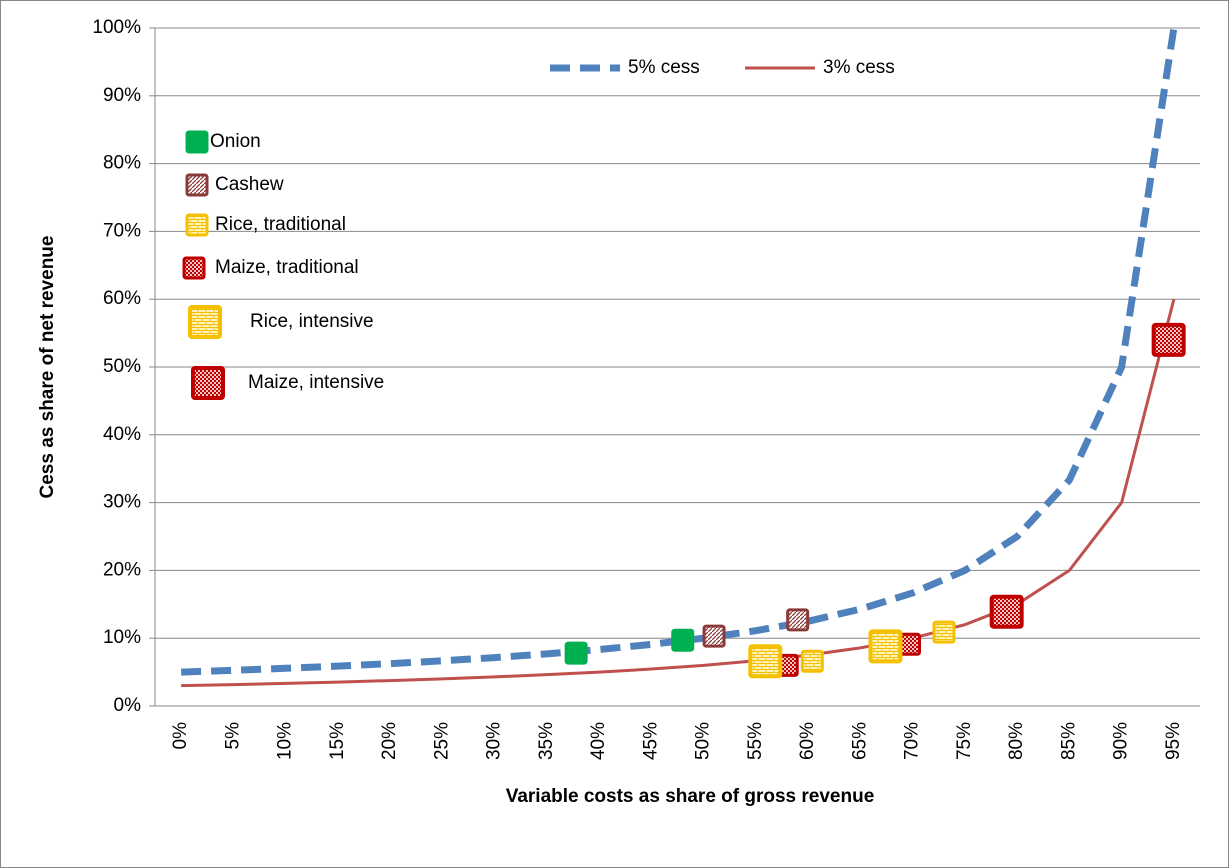 This screenshot has height=868, width=1229. Describe the element at coordinates (122, 230) in the screenshot. I see `y-tick-label: 70%` at that location.